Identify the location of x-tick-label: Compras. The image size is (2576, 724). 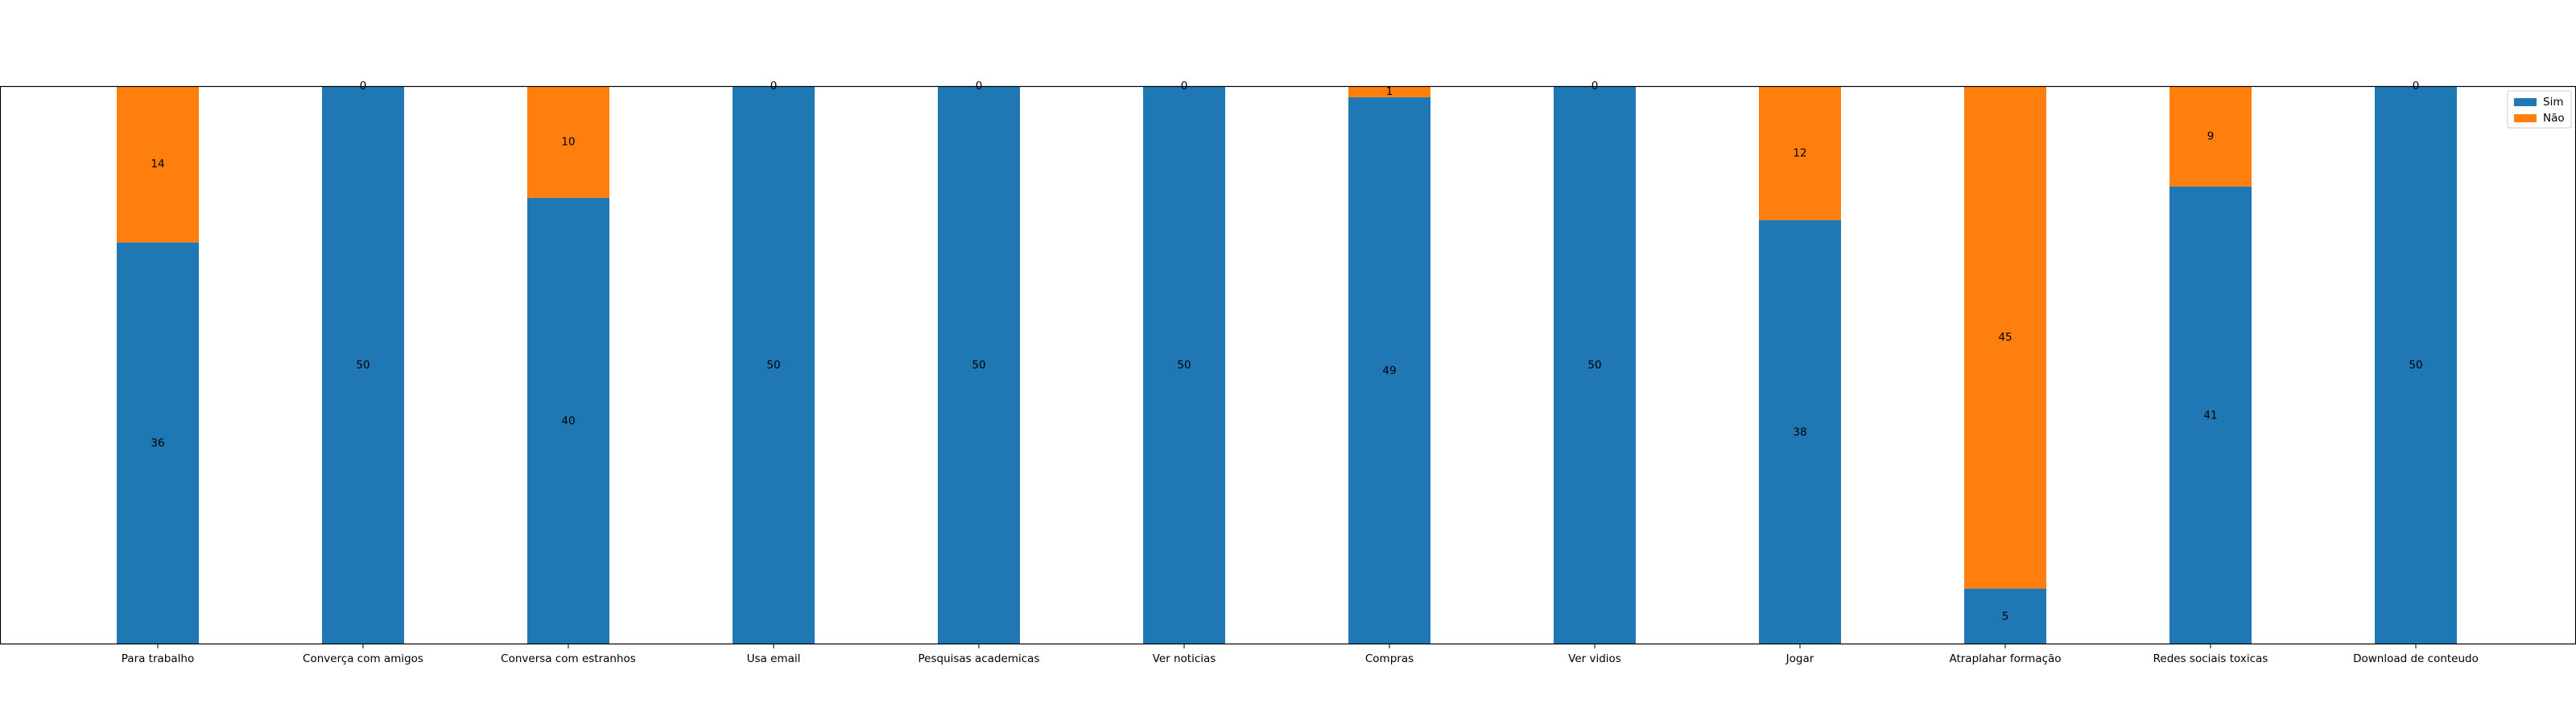
(1389, 658).